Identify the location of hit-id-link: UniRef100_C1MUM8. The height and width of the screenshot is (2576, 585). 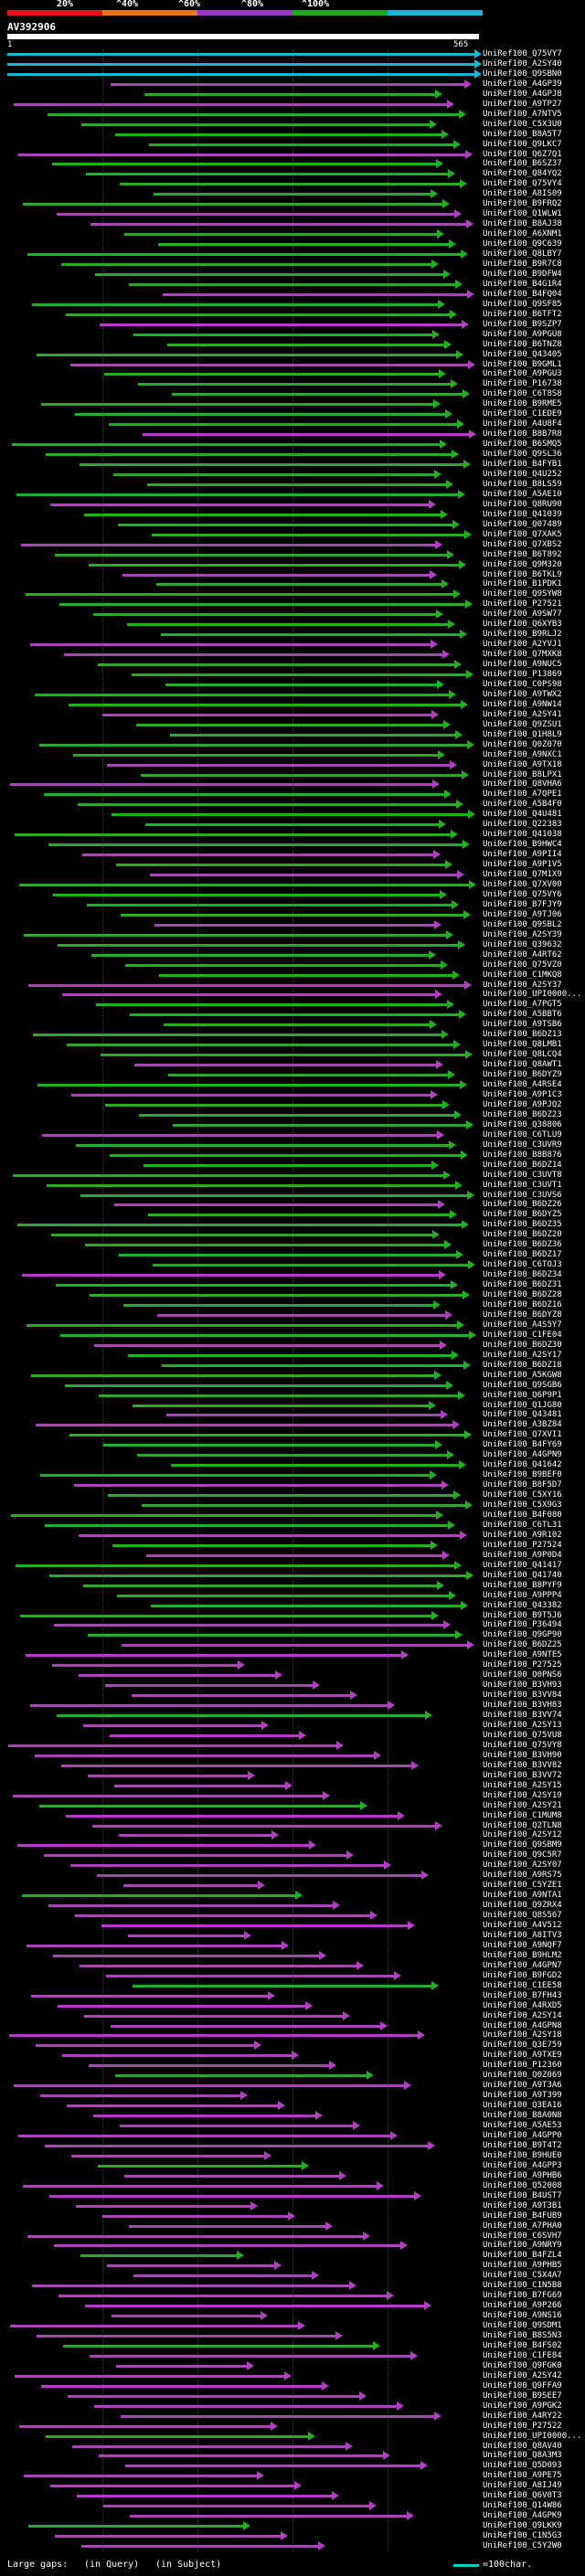
(522, 1815).